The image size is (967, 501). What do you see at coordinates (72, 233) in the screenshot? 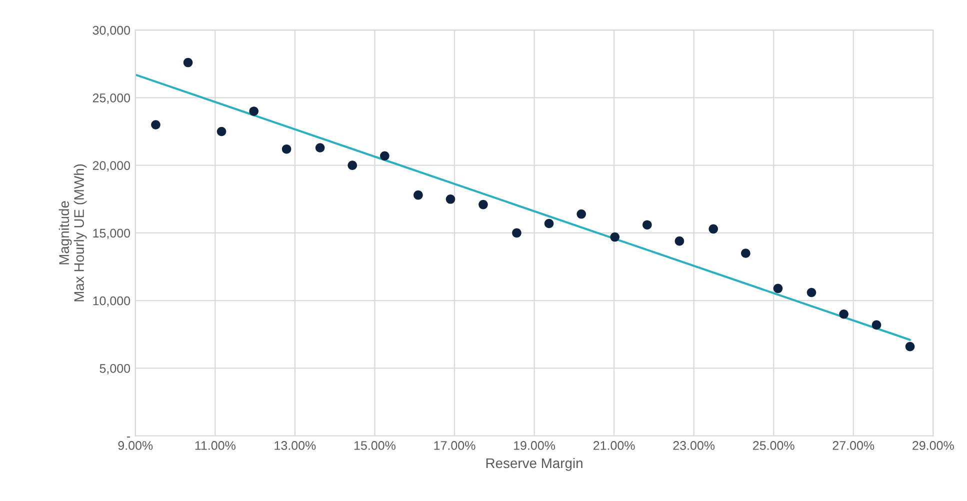
I see `y-axis-title: Magnitude Max Hourly UE (MWh)` at bounding box center [72, 233].